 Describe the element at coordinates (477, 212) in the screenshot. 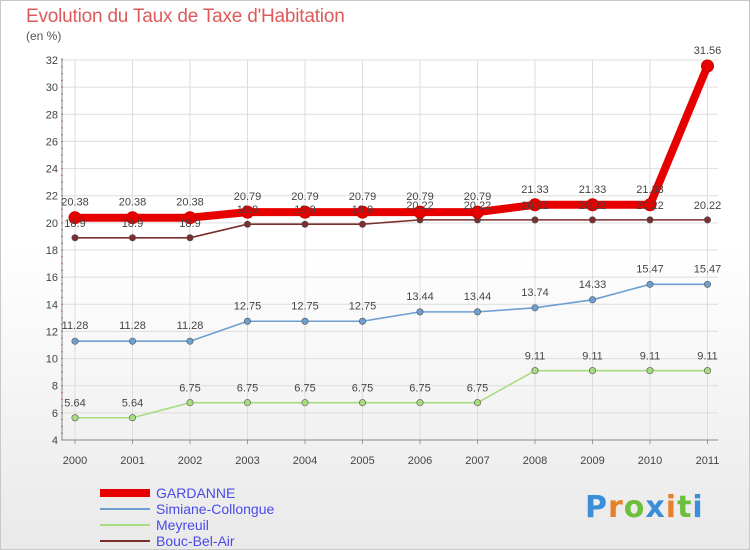

I see `data-point-gardanne-2007` at that location.